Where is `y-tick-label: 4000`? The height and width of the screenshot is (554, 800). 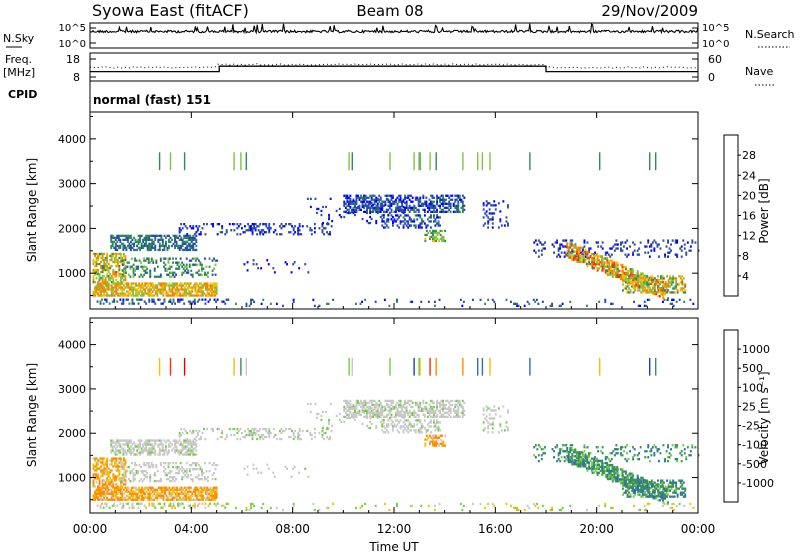 y-tick-label: 4000 is located at coordinates (72, 139).